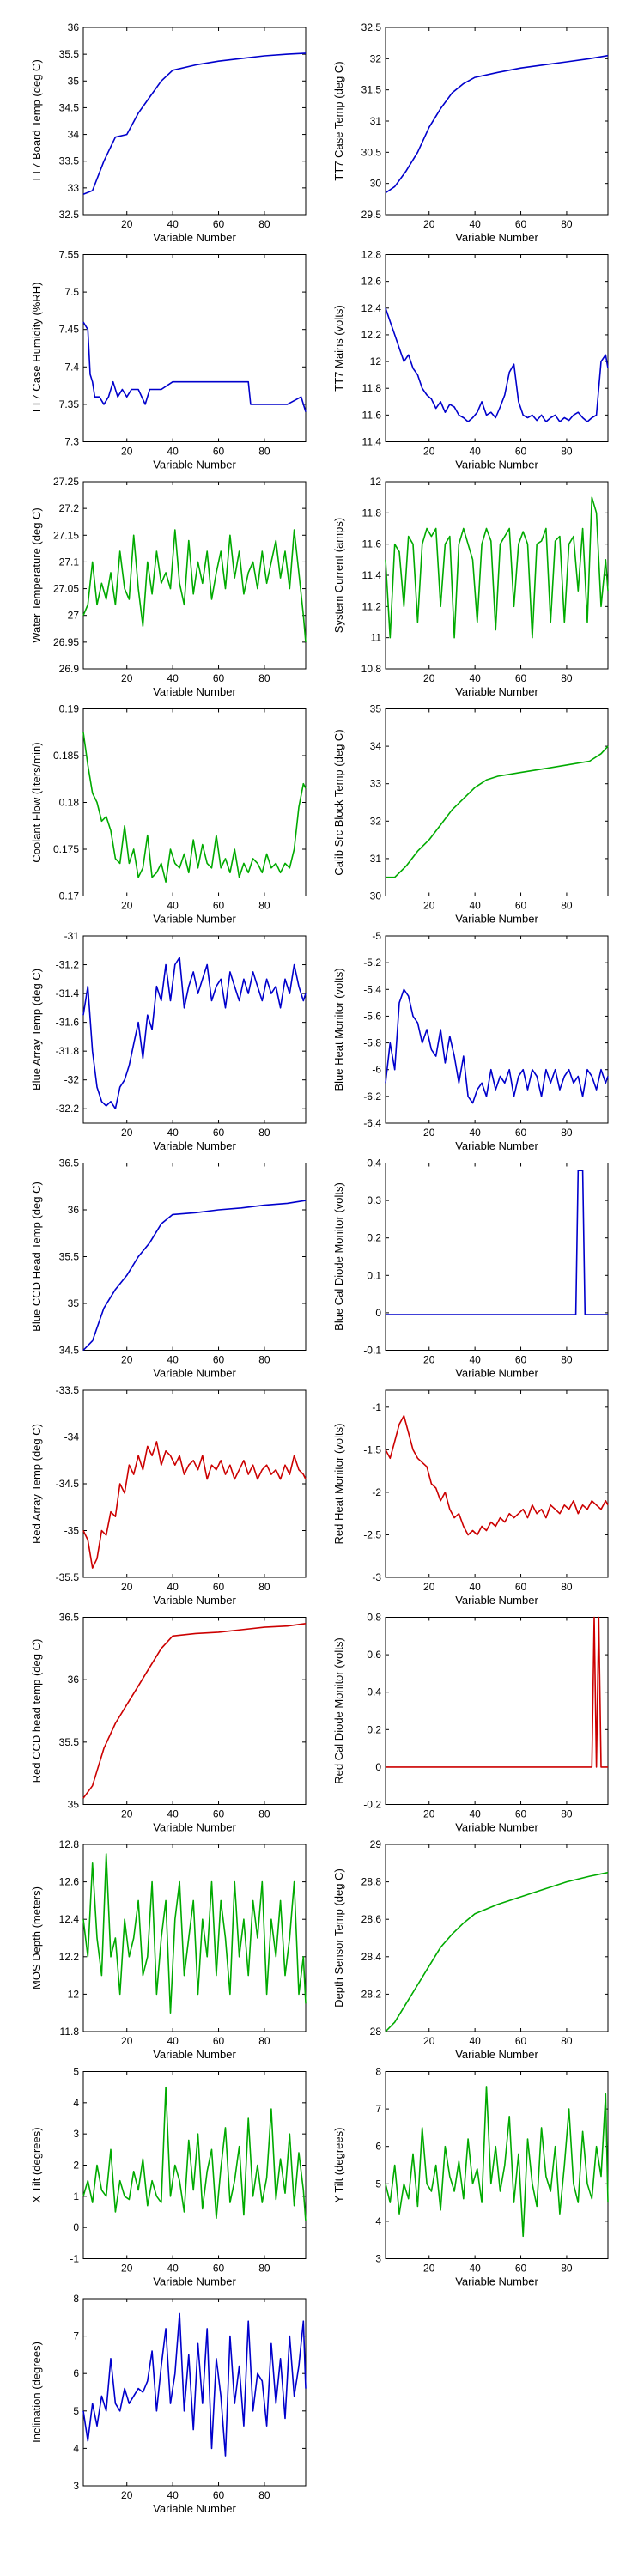 This screenshot has height=2576, width=644. I want to click on y-tick-label: 11.8, so click(70, 2032).